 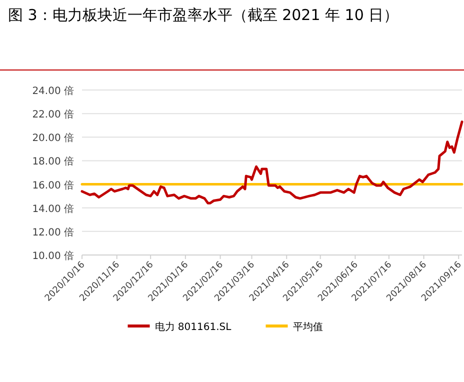 I want to click on y-tick-label: 12.00 倍, so click(x=53, y=232).